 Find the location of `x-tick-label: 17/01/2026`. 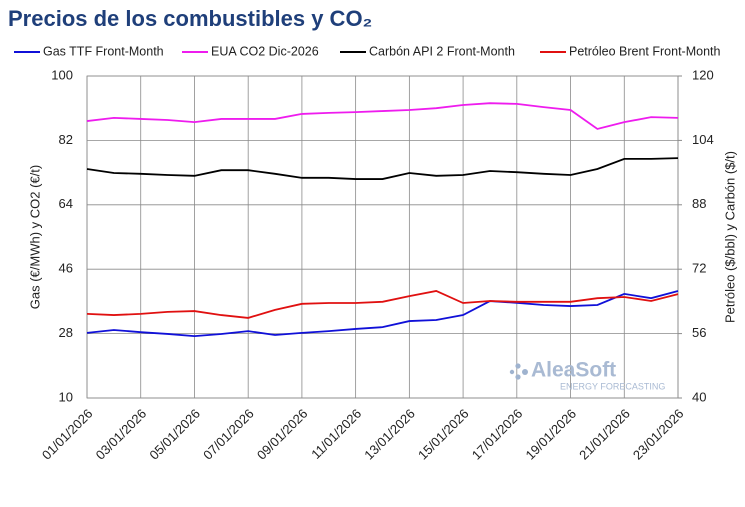

x-tick-label: 17/01/2026 is located at coordinates (497, 434).